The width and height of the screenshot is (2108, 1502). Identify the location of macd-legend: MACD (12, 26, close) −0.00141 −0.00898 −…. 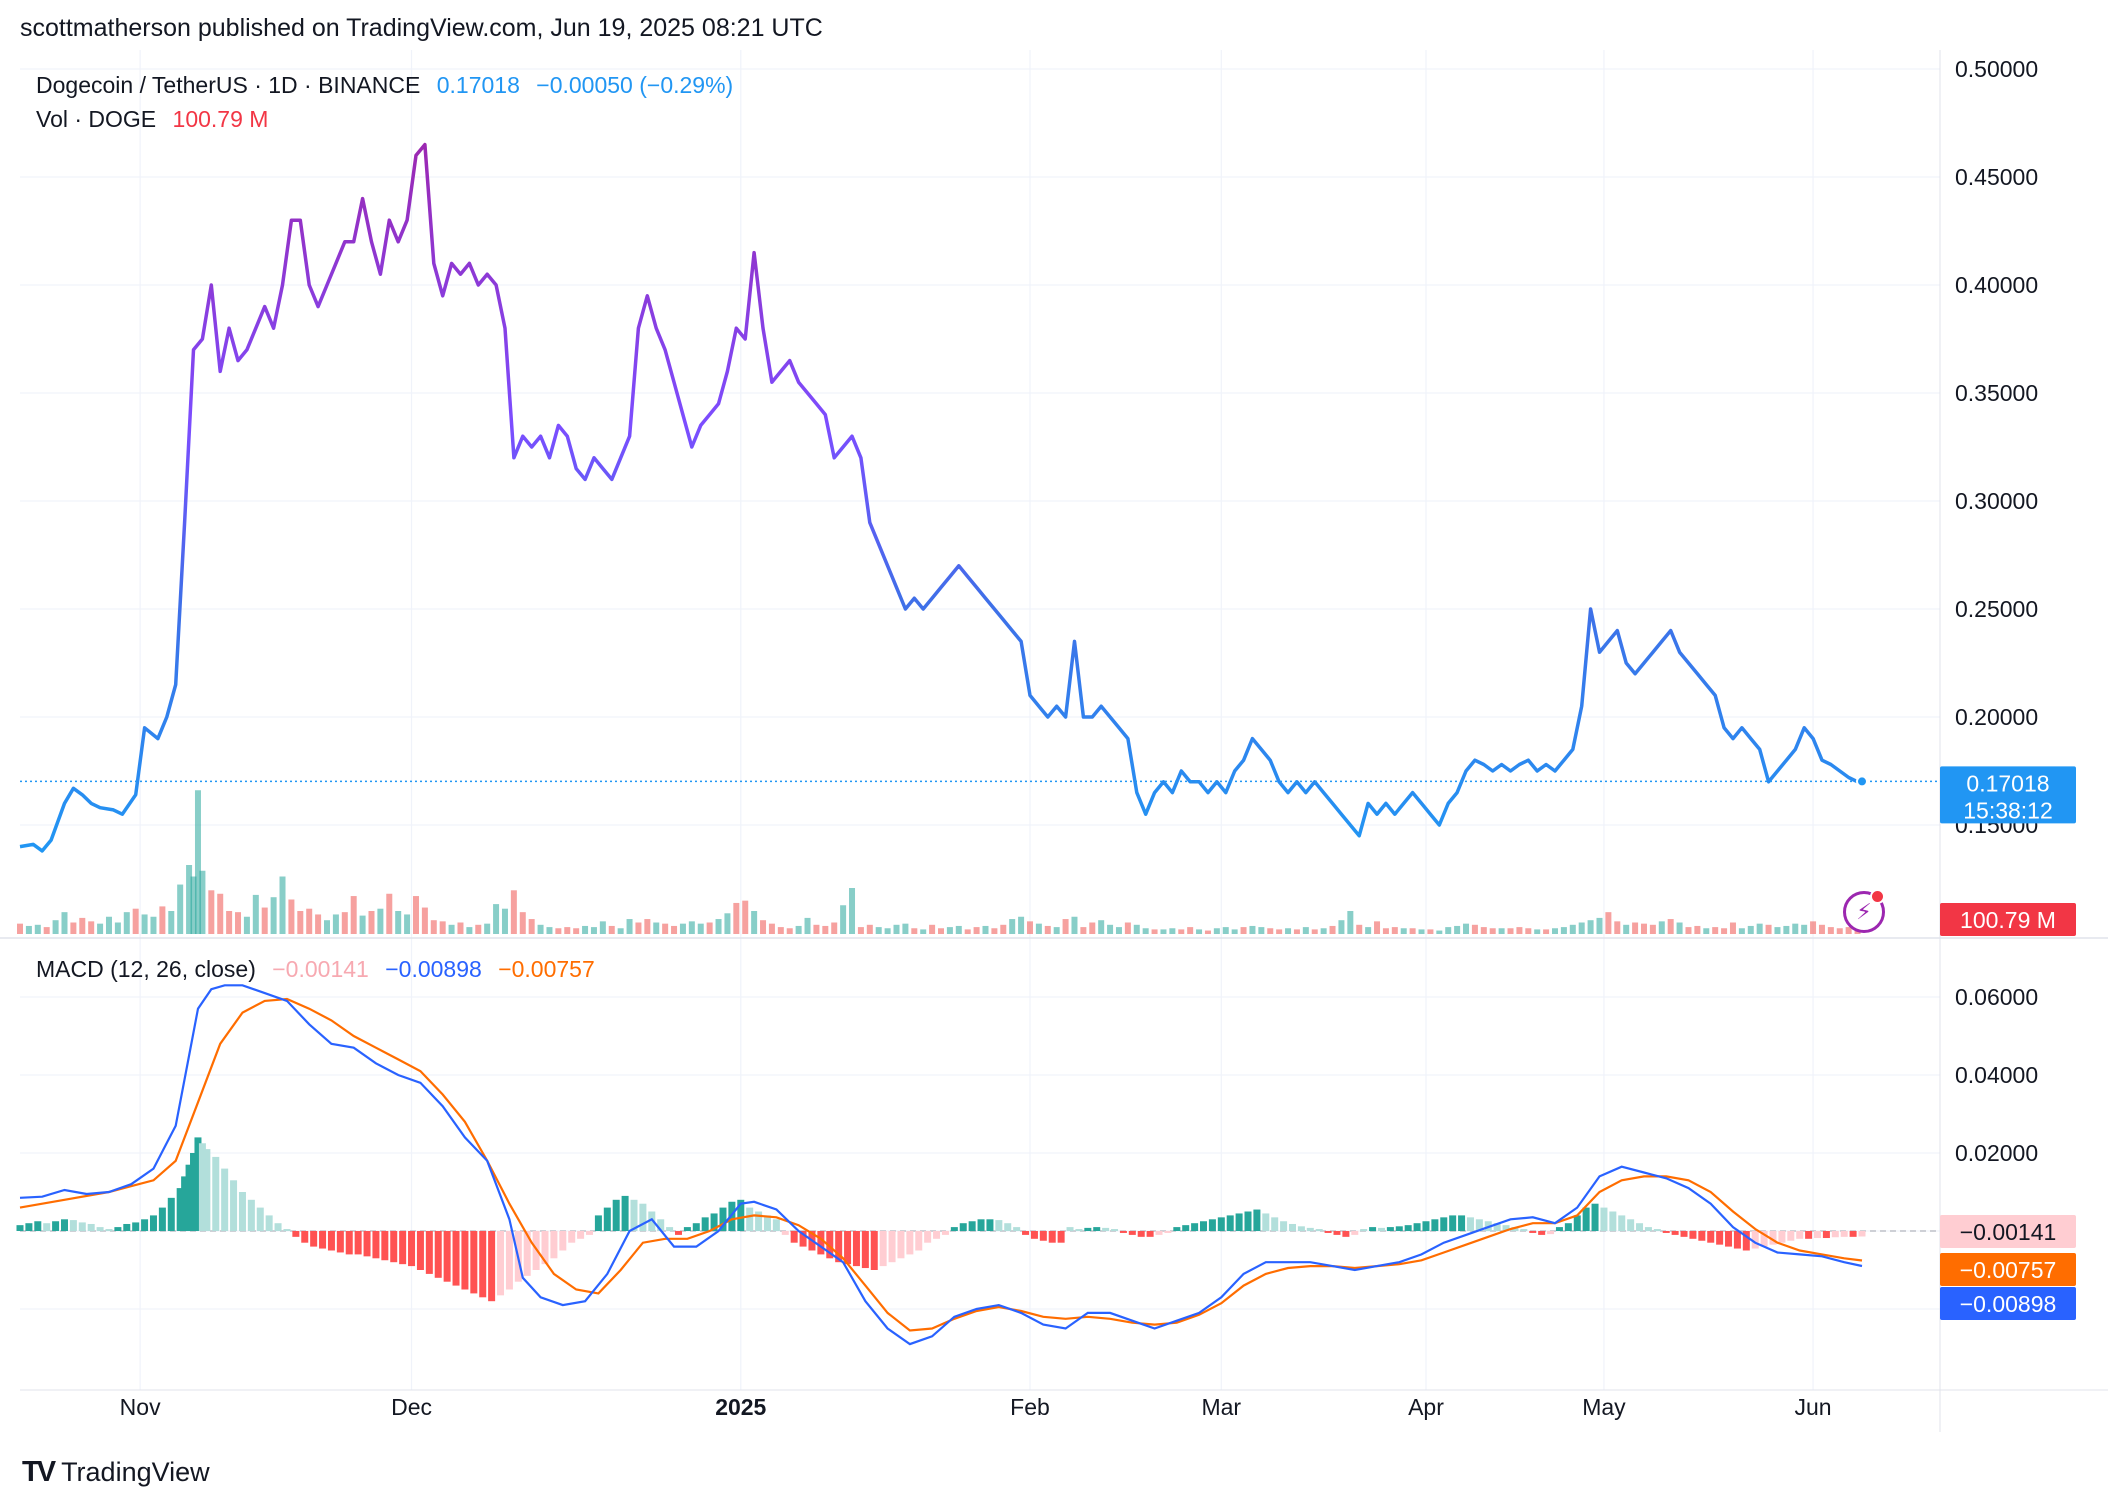
(320, 969).